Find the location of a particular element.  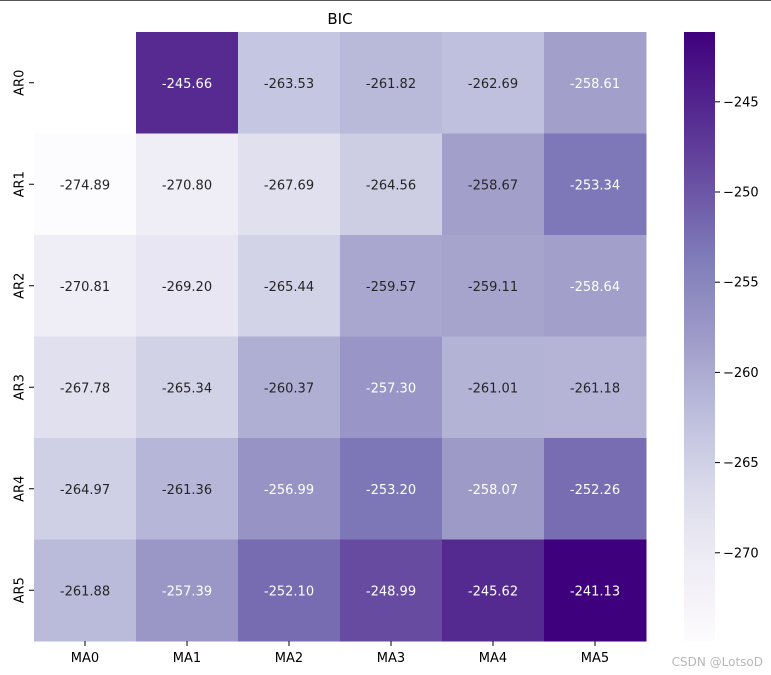

cell-value-label: -269.20 is located at coordinates (187, 287).